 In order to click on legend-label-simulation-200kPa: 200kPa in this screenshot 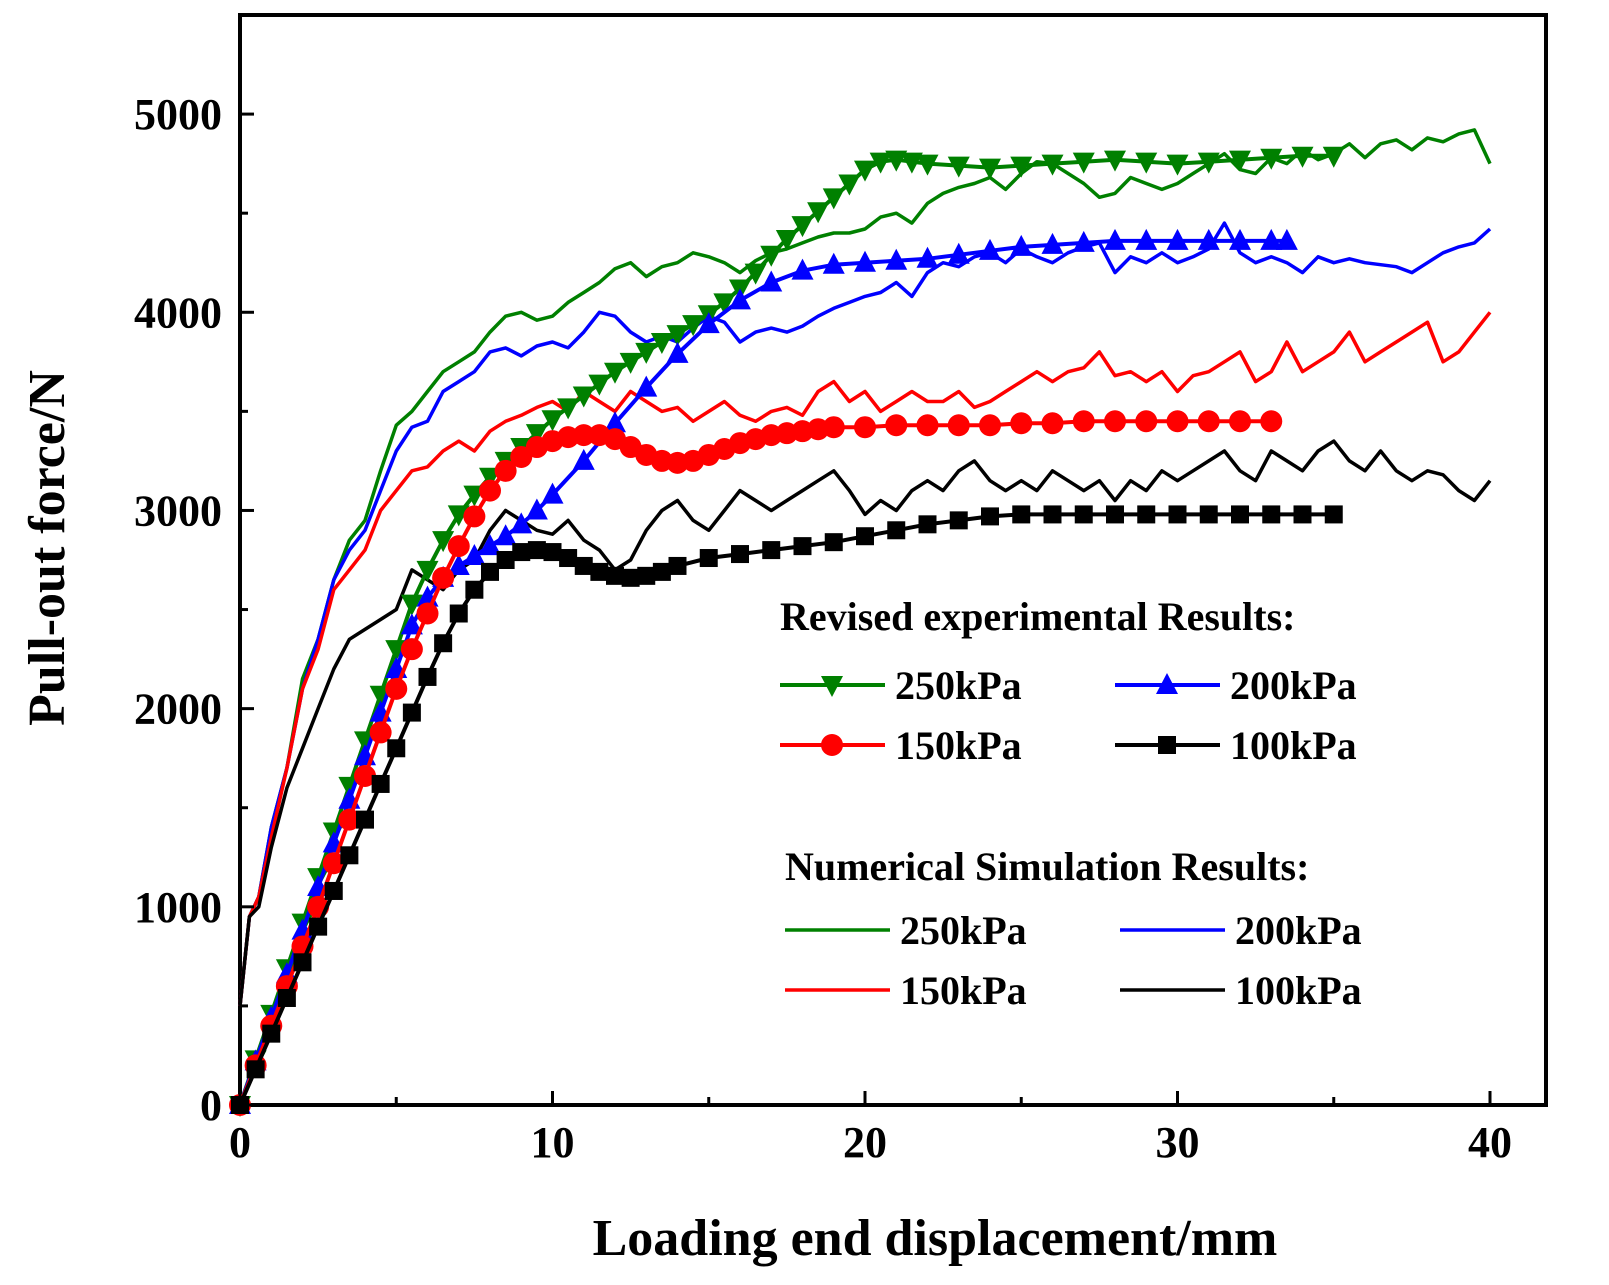, I will do `click(1298, 930)`.